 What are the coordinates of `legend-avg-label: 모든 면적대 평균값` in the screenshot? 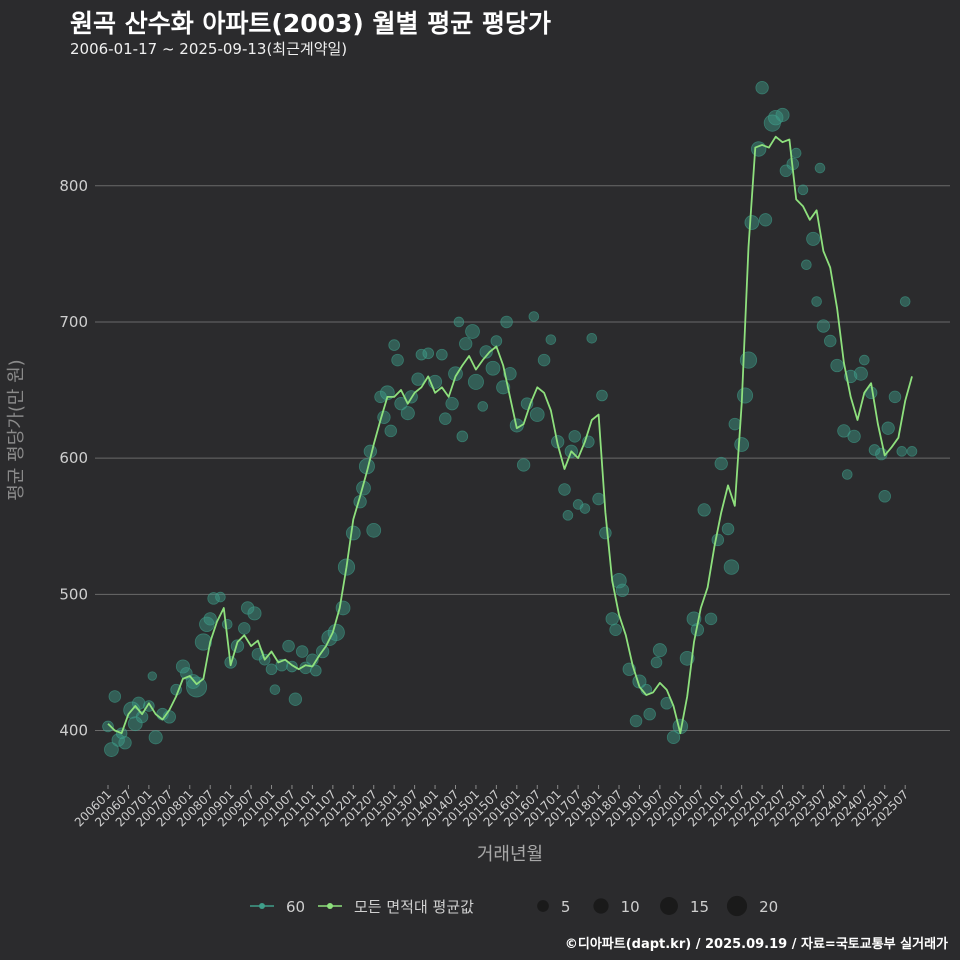 It's located at (414, 907).